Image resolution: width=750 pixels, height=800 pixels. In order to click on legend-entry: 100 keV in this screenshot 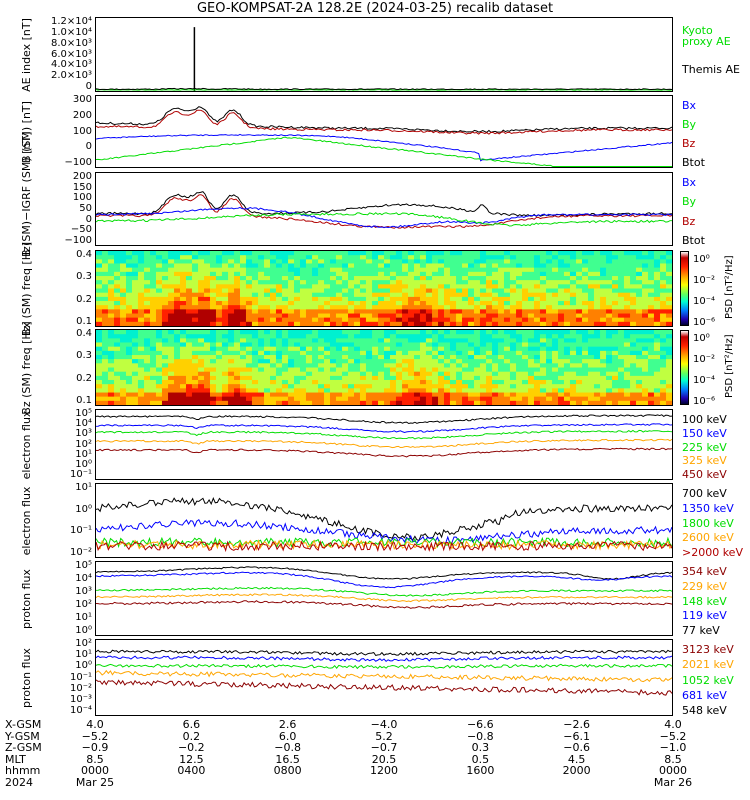, I will do `click(704, 419)`.